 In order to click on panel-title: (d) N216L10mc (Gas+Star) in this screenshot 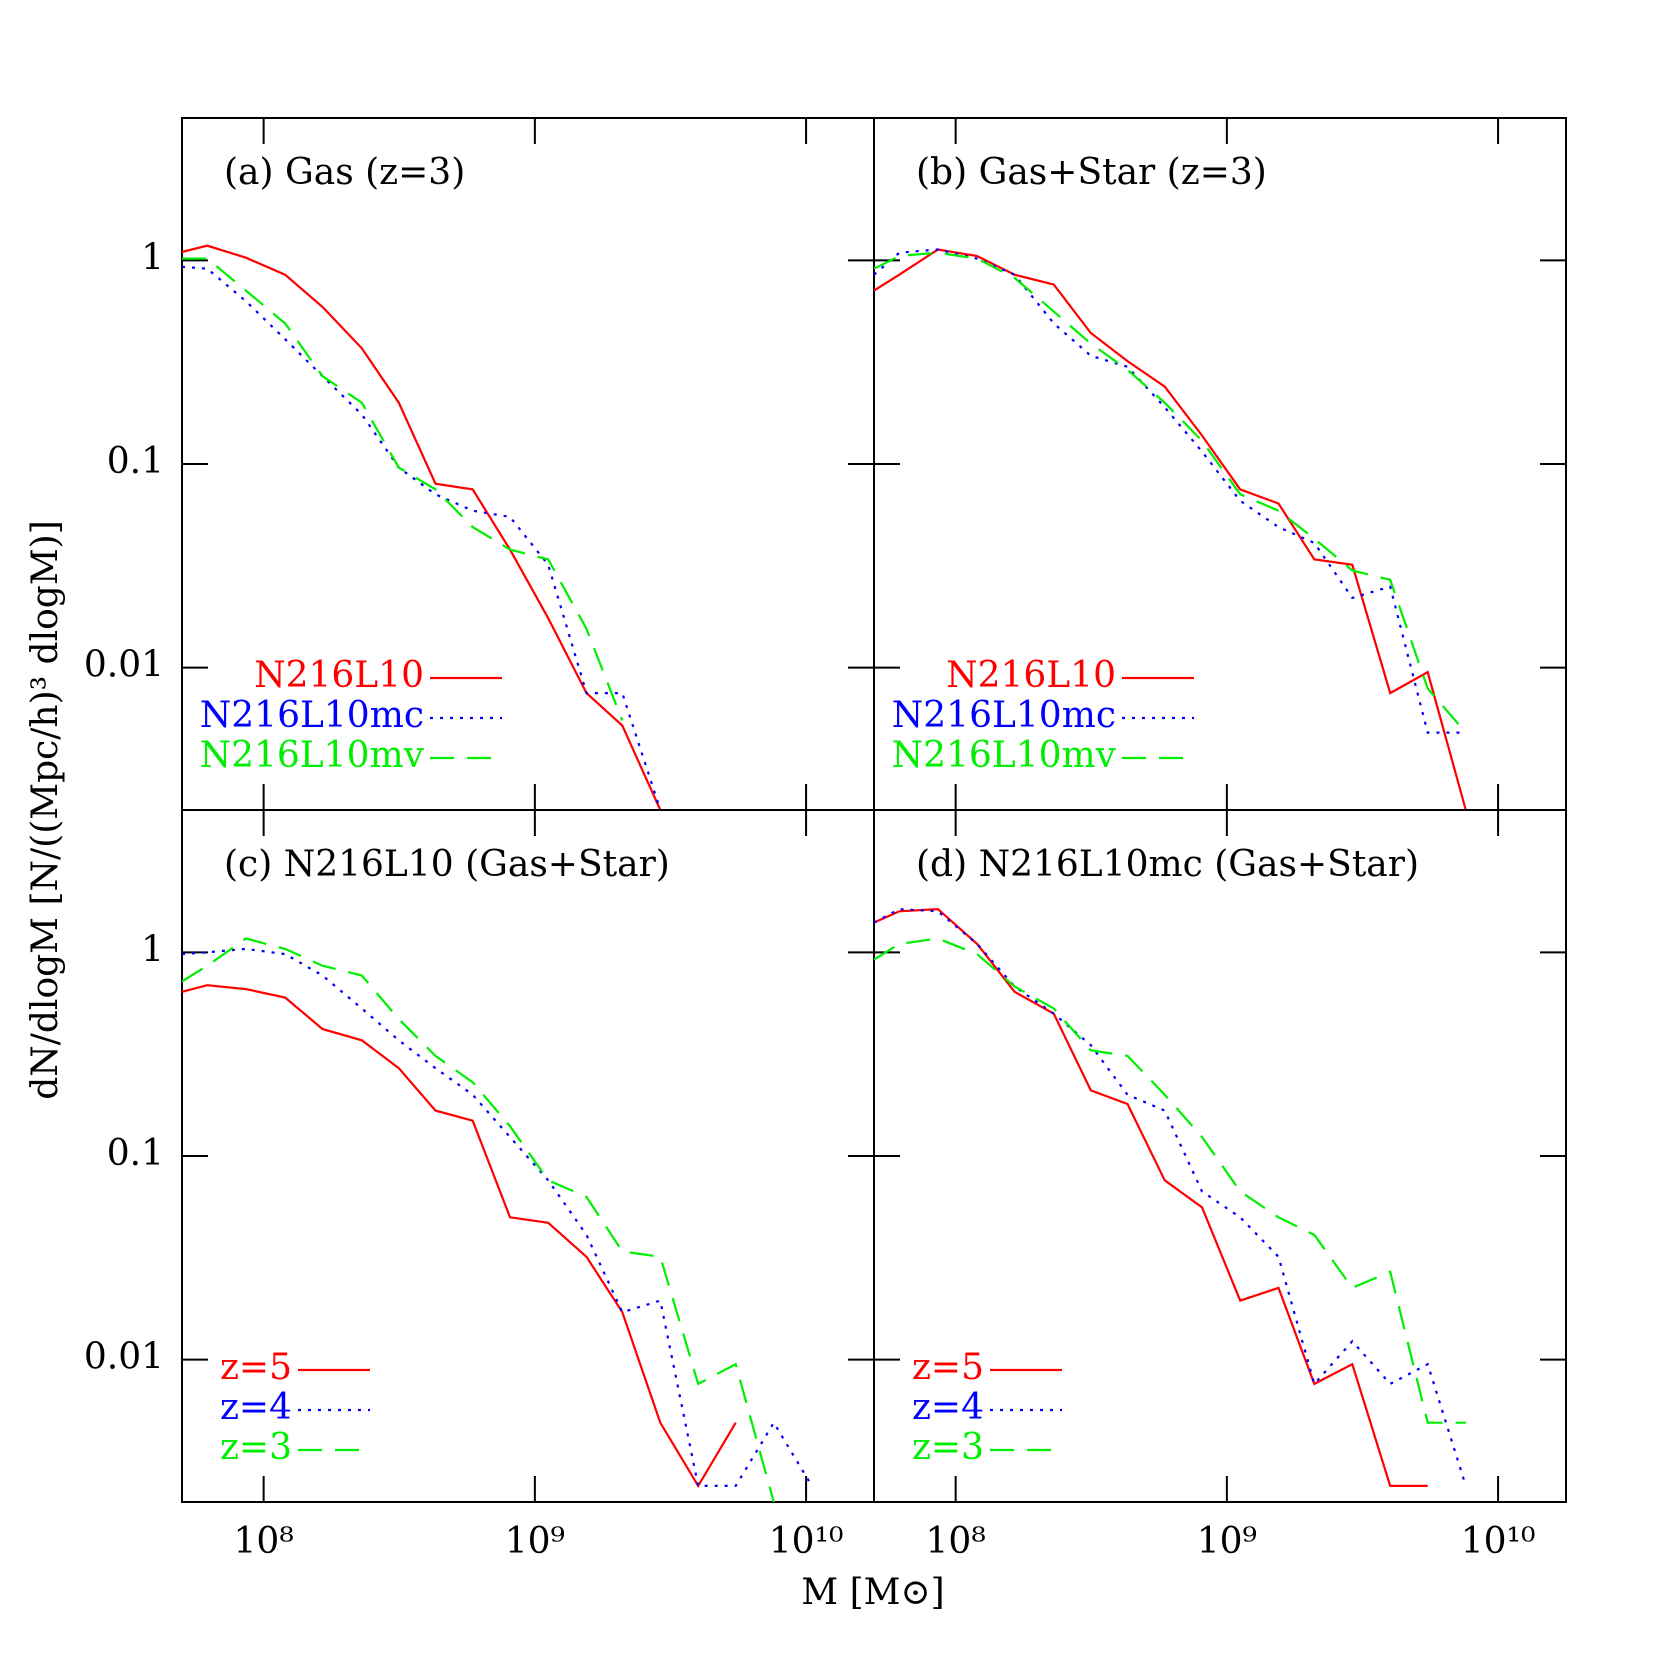, I will do `click(1167, 864)`.